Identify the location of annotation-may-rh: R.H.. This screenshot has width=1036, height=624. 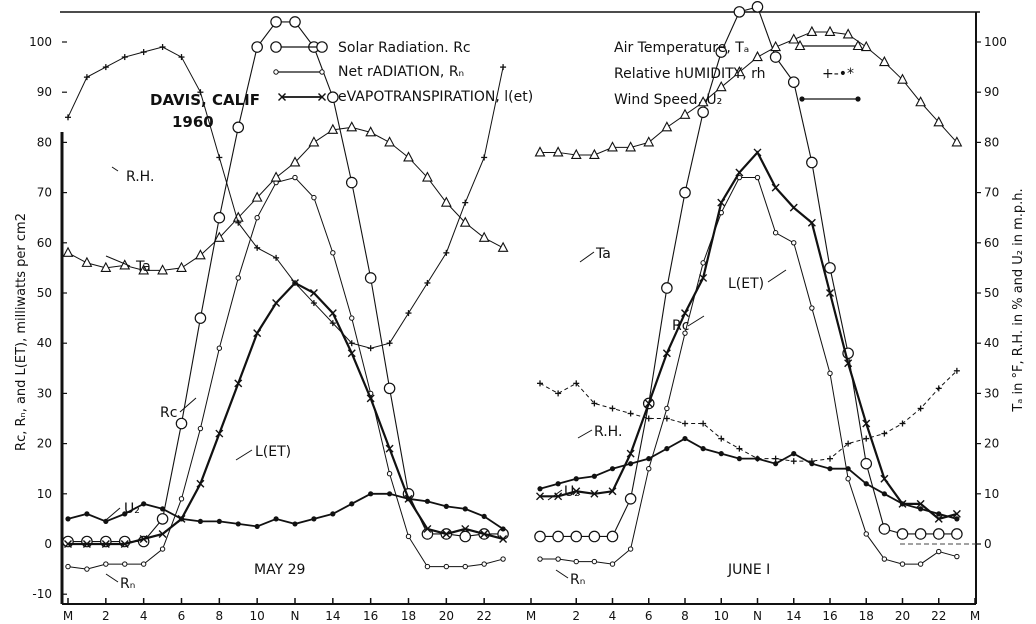
(140, 177).